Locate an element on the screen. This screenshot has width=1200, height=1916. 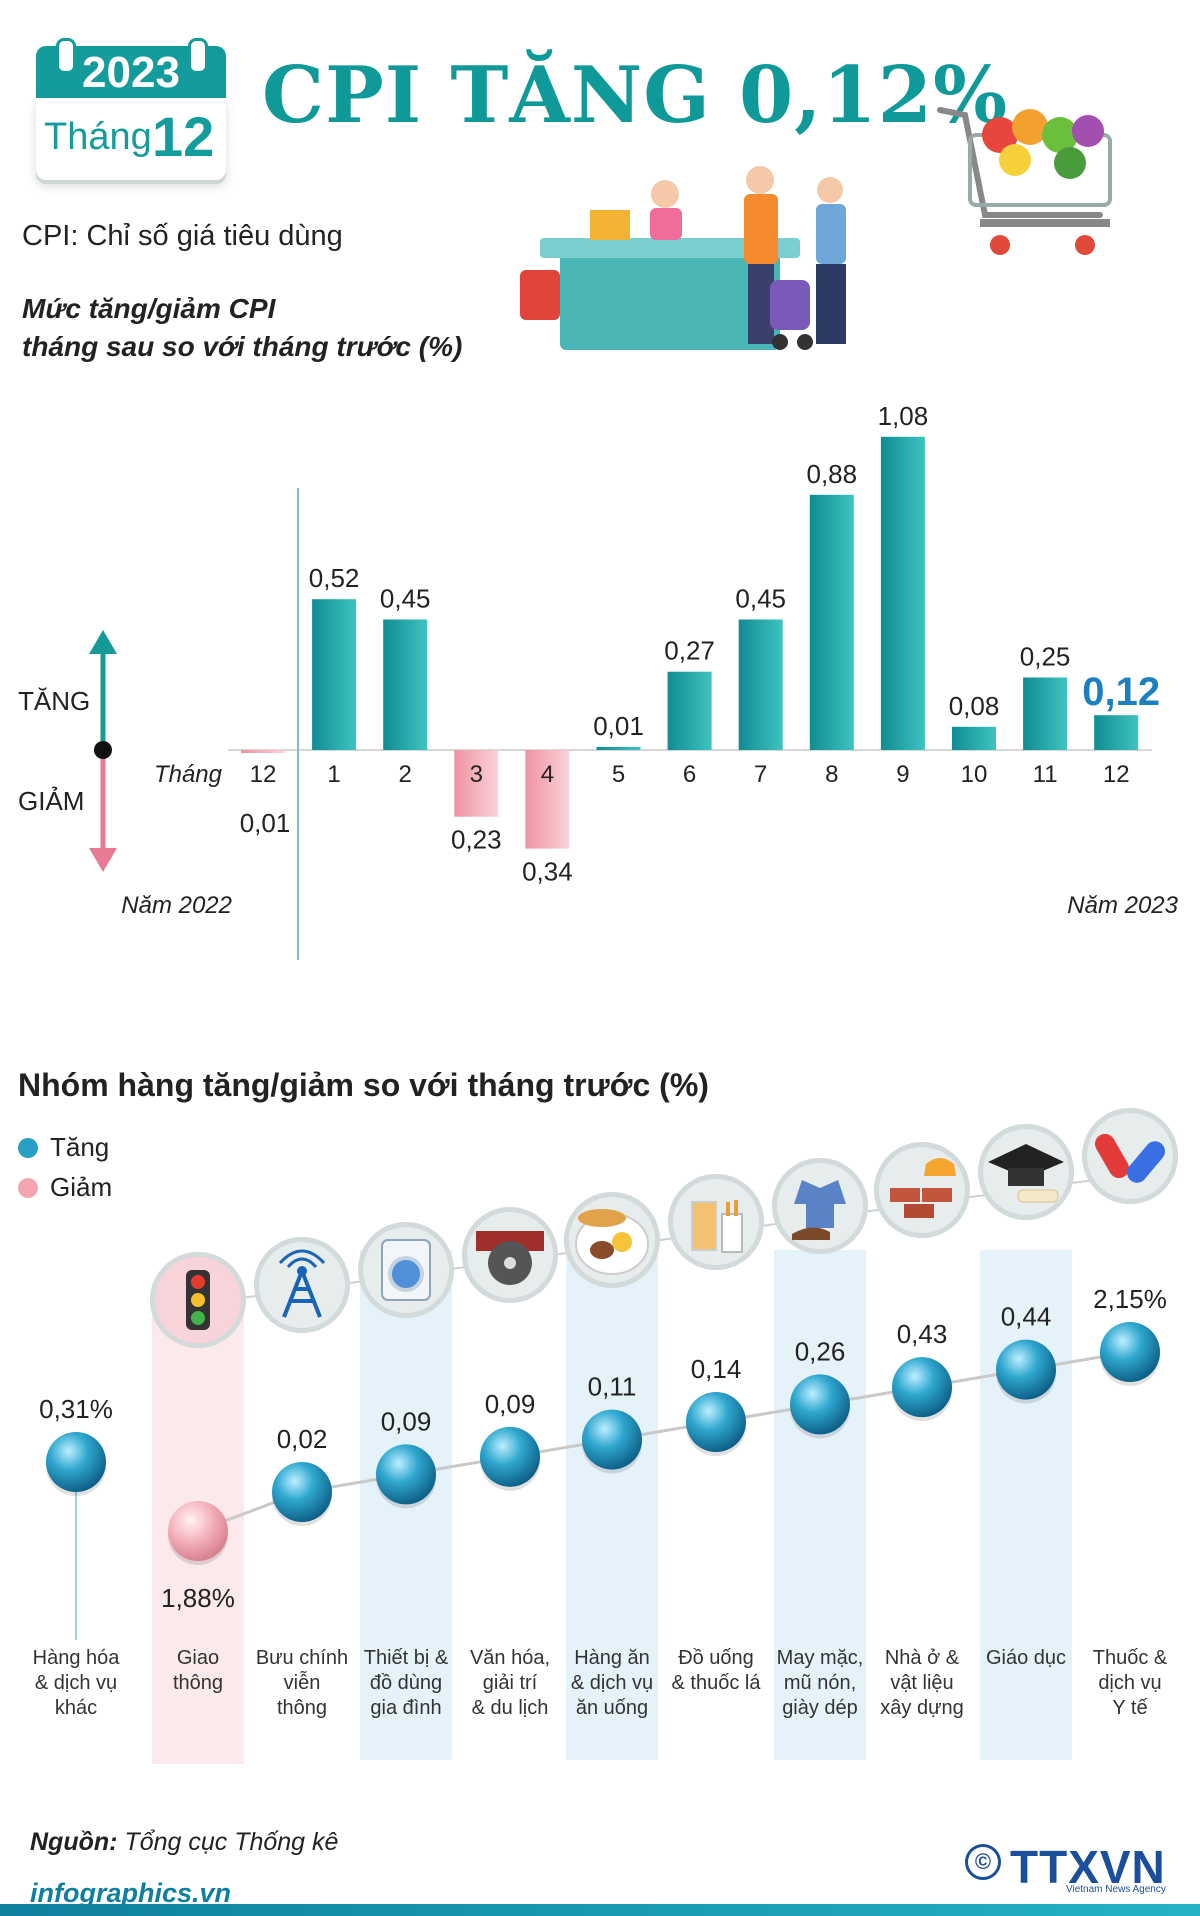
clothing-icon is located at coordinates (820, 1206).